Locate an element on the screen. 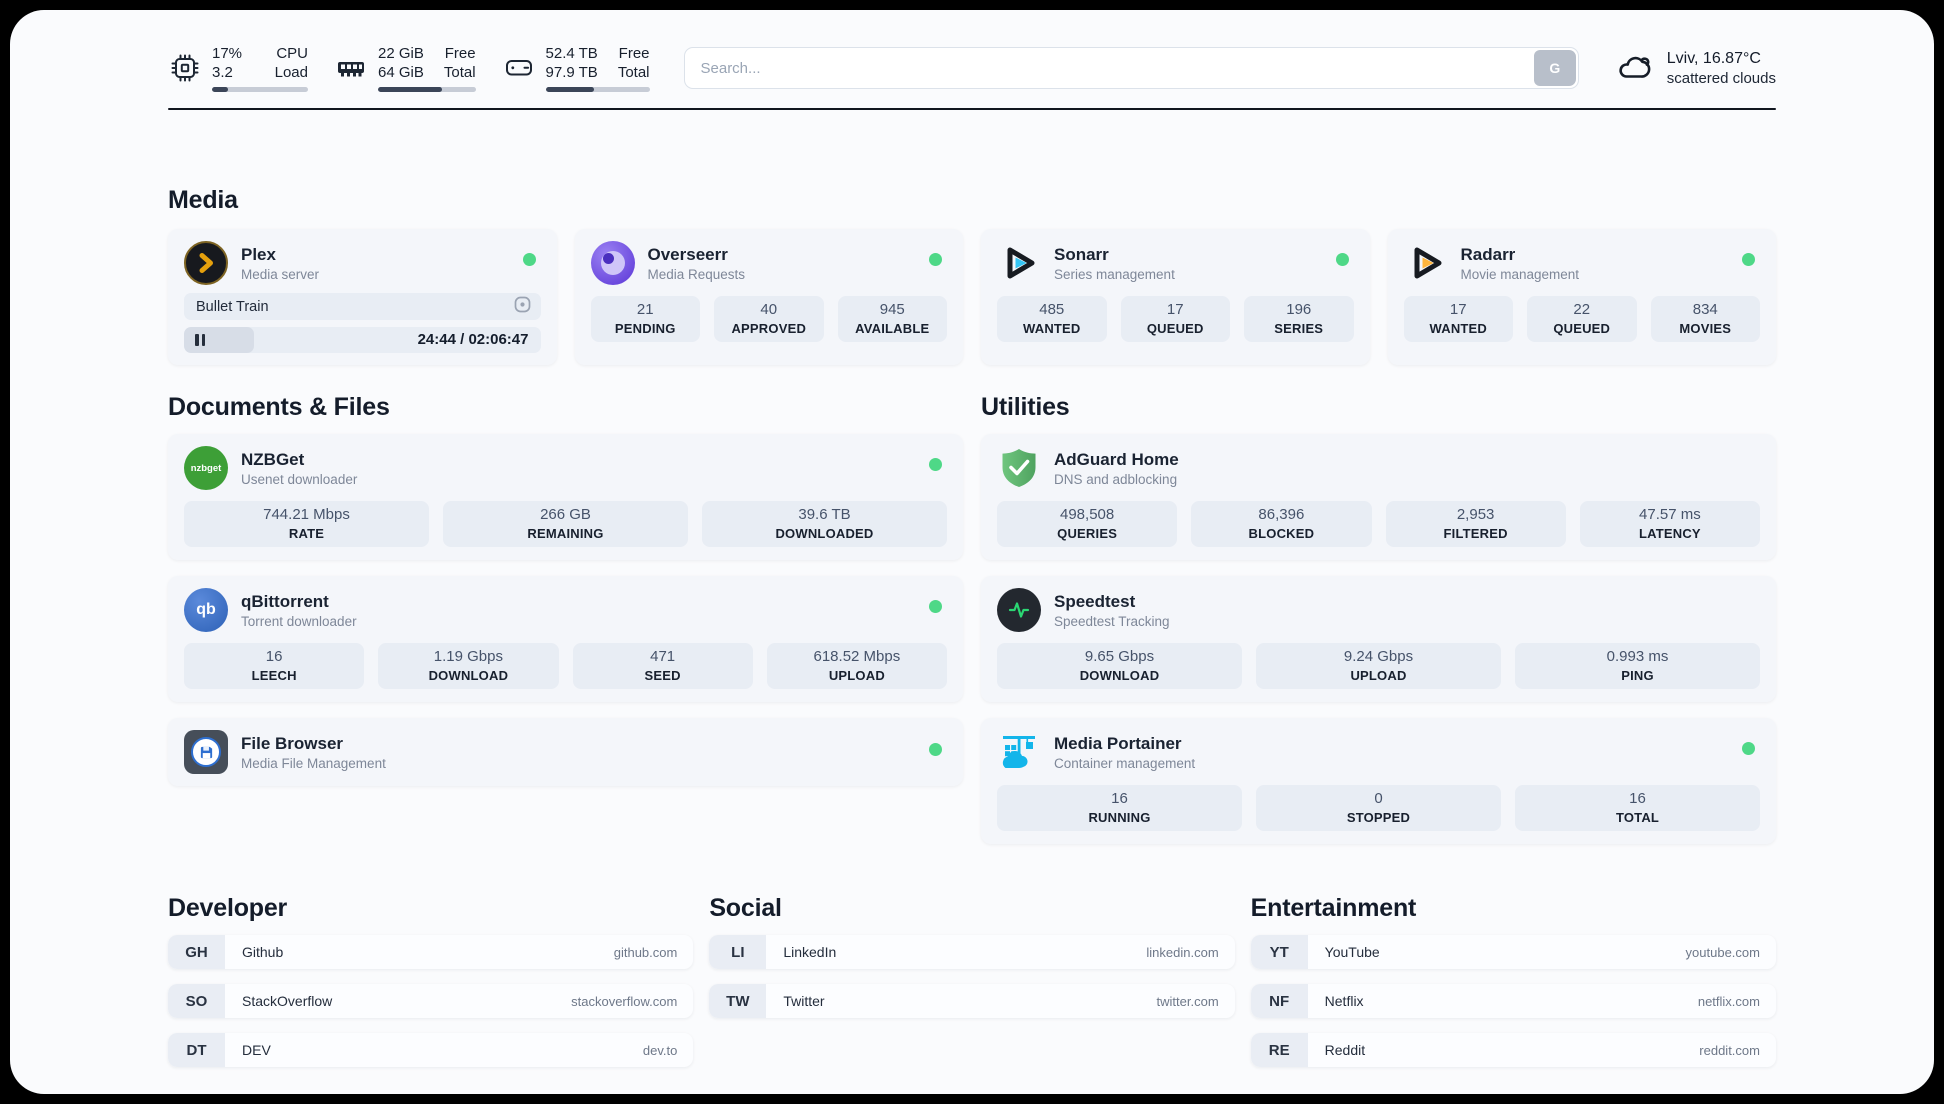 The image size is (1944, 1104). link-abbr: DT is located at coordinates (196, 1050).